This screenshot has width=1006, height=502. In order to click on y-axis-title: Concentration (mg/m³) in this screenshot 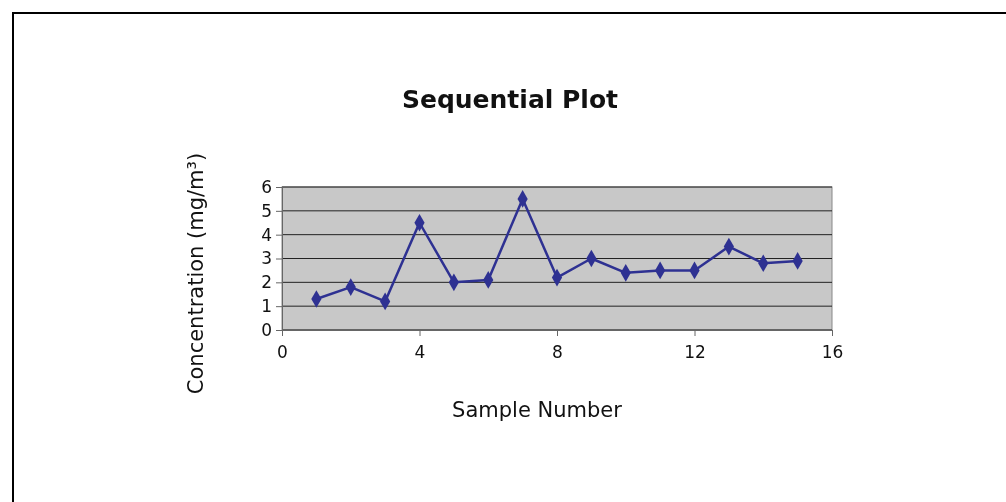, I will do `click(196, 273)`.